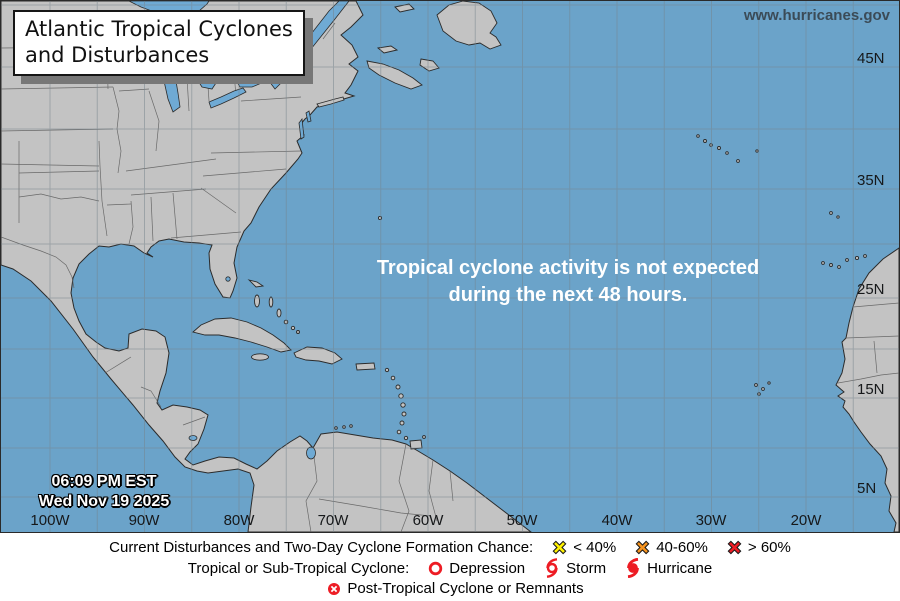 Image resolution: width=900 pixels, height=601 pixels. I want to click on cape-breton, so click(429, 65).